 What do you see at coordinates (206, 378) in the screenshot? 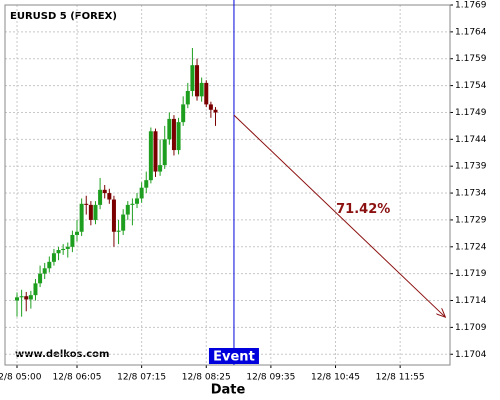
I see `x-tick-label: 12/8 08:25` at bounding box center [206, 378].